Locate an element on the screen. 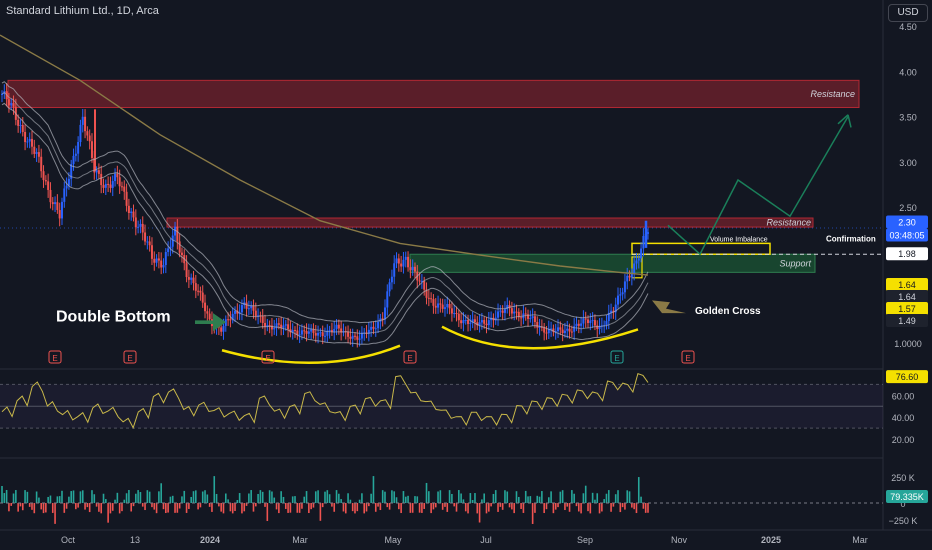  earnings-marker is located at coordinates (55, 357).